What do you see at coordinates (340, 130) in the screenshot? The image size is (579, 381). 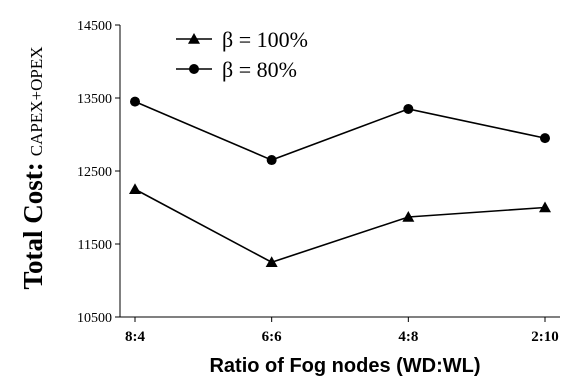 I see `series-1-line` at bounding box center [340, 130].